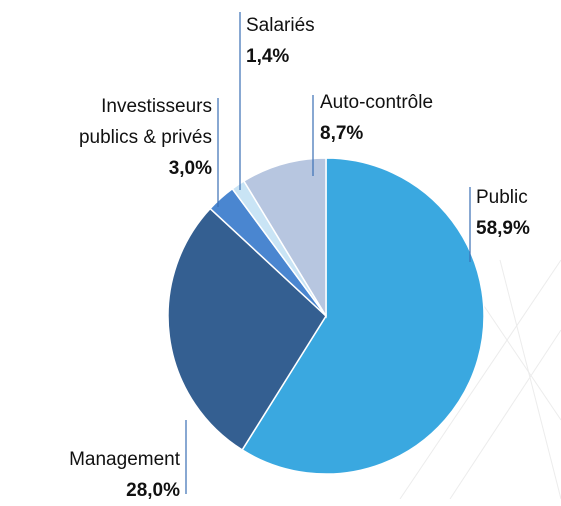  What do you see at coordinates (480, 379) in the screenshot?
I see `background-decoration` at bounding box center [480, 379].